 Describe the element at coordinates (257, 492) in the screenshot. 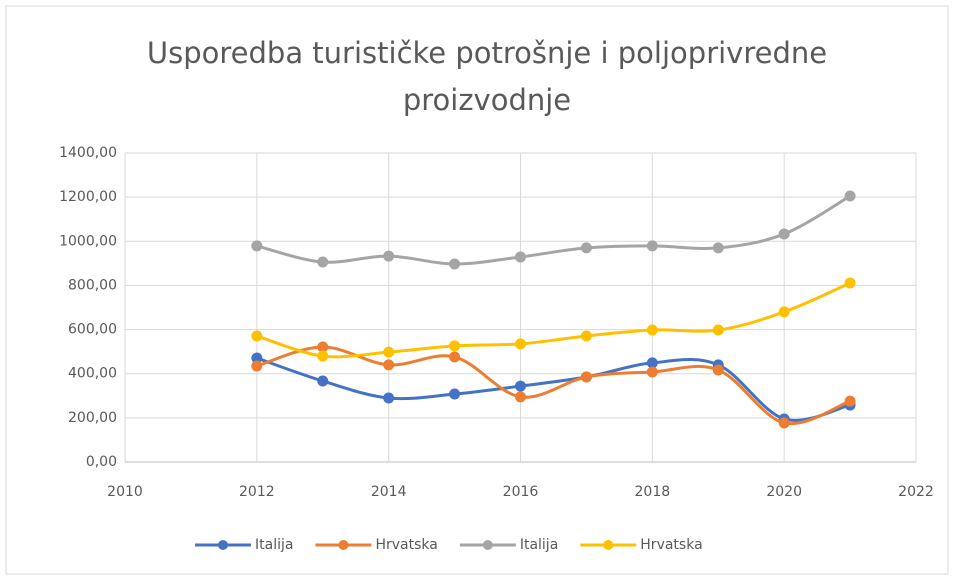

I see `x-tick-label: 2012` at that location.